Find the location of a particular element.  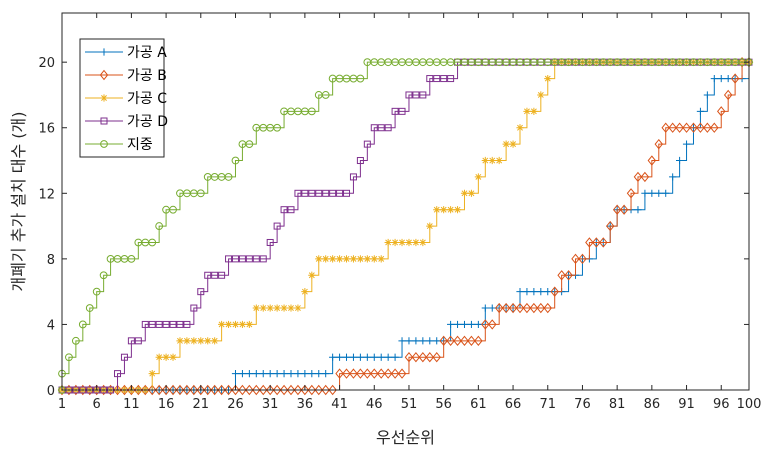

legend-label: 가공 D is located at coordinates (147, 122).